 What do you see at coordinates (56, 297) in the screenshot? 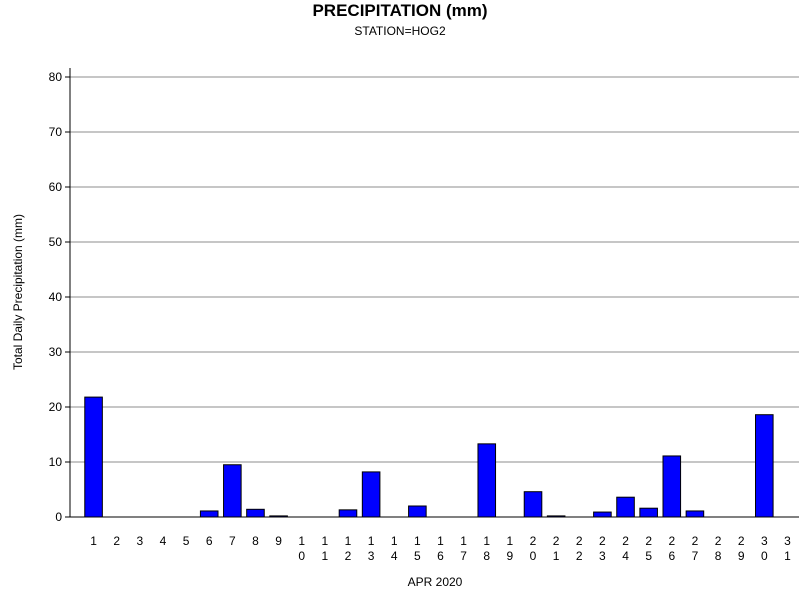
I see `y-tick-label: 40` at bounding box center [56, 297].